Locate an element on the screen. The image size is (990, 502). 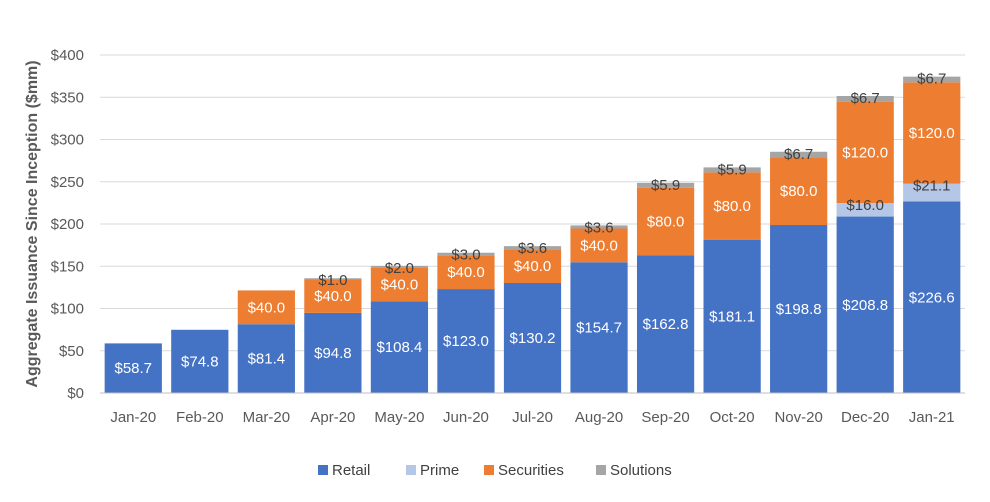
data-label-retail: $58.7 is located at coordinates (133, 368).